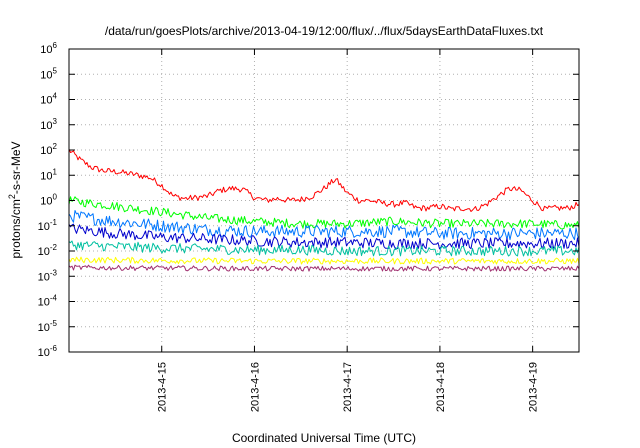 This screenshot has width=640, height=448. I want to click on y-axis-label: protons/cm2-s-sr-MeV, so click(15, 199).